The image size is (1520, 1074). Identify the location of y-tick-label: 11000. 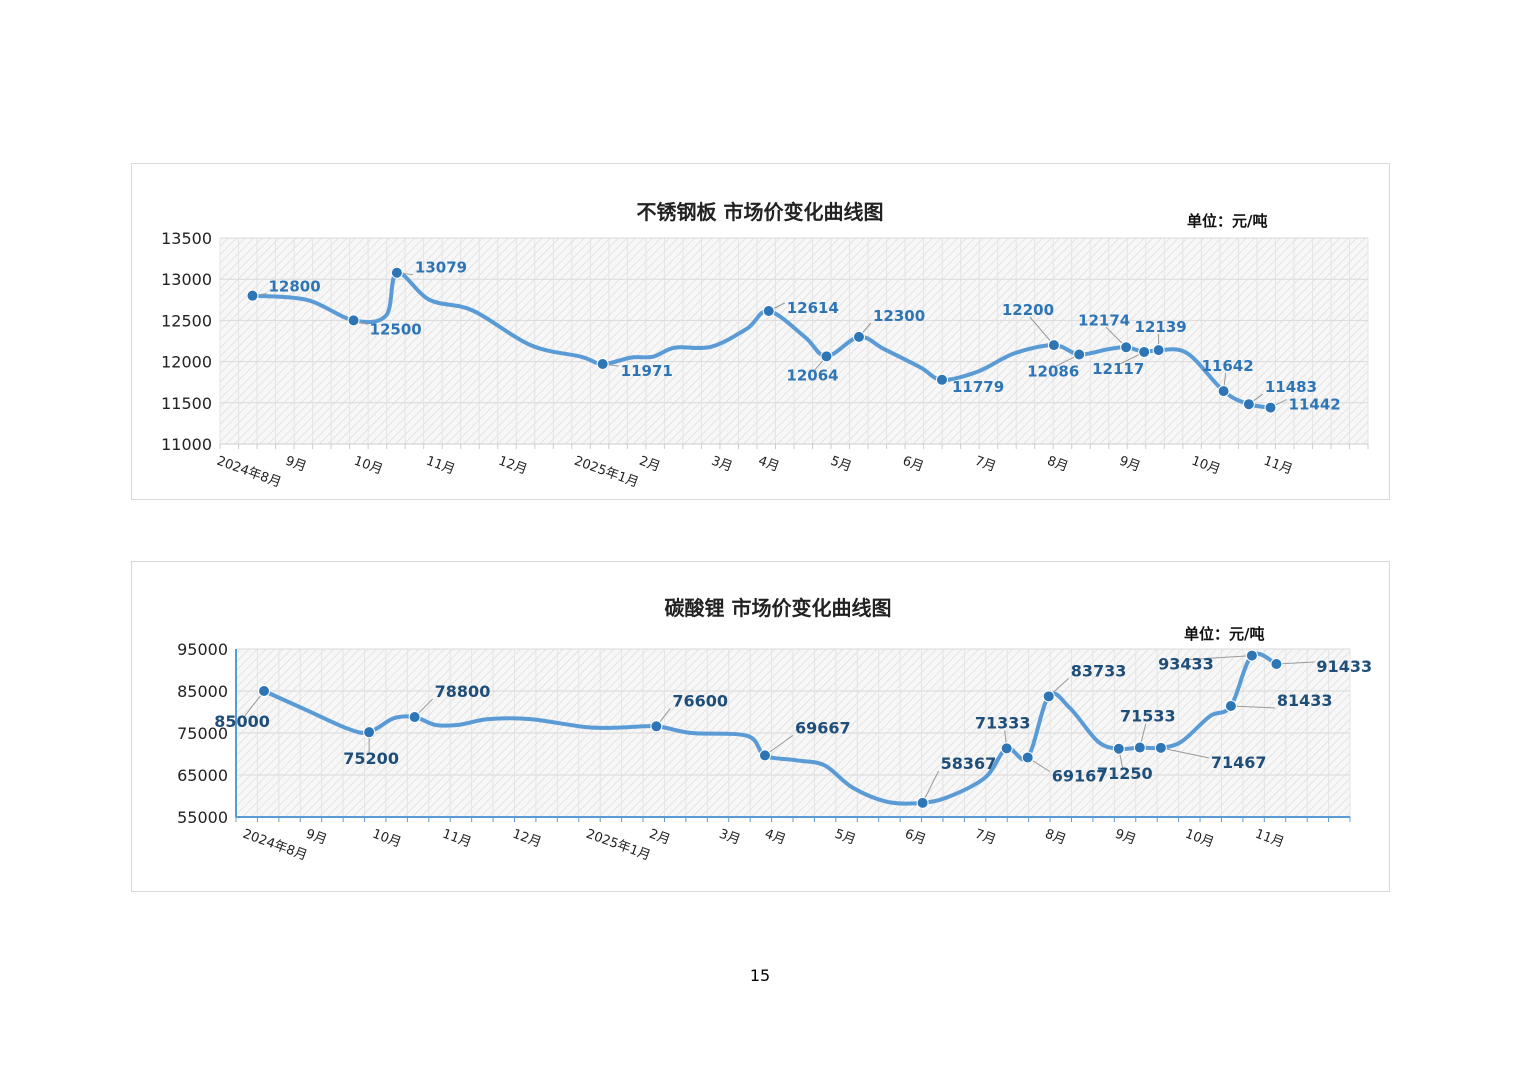
(186, 444).